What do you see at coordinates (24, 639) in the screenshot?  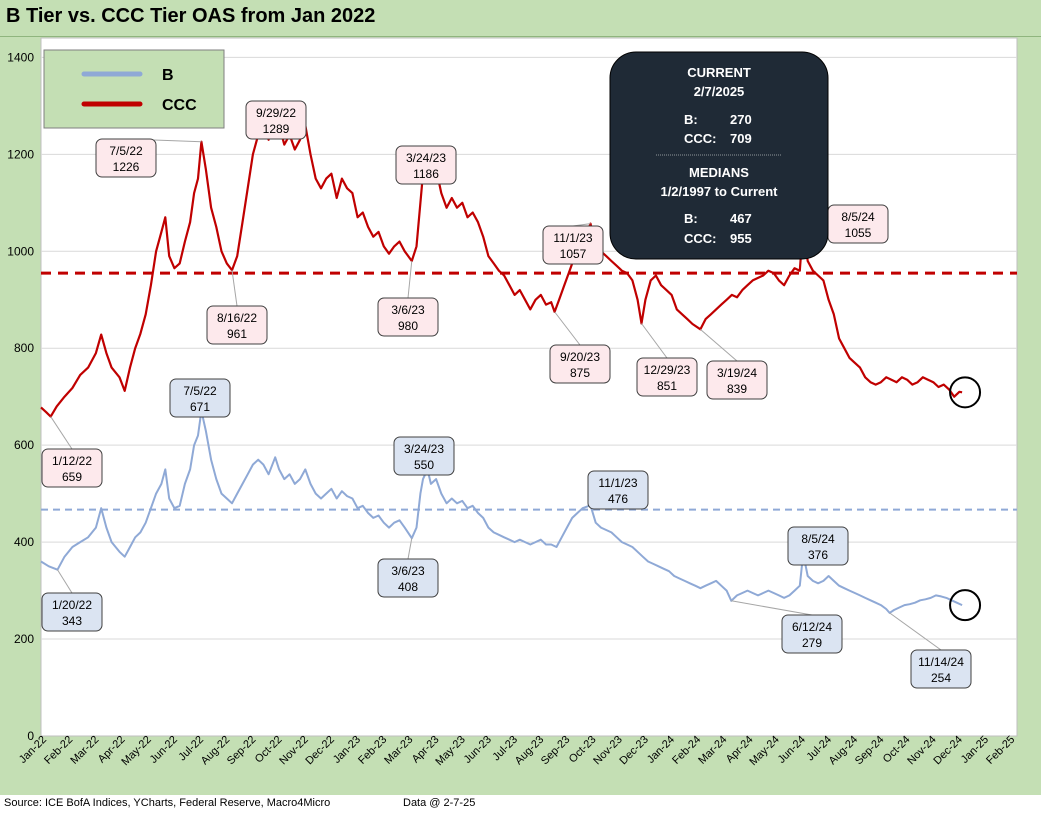 I see `y-tick-label: 200` at bounding box center [24, 639].